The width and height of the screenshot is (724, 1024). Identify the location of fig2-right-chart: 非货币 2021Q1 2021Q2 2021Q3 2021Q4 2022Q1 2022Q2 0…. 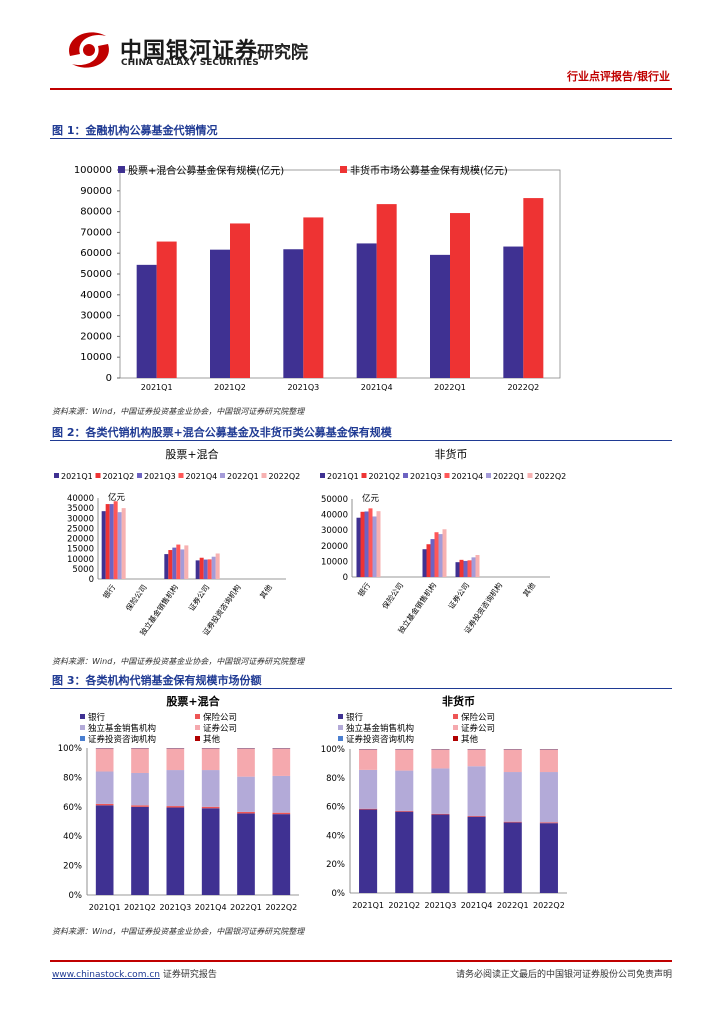
(443, 541).